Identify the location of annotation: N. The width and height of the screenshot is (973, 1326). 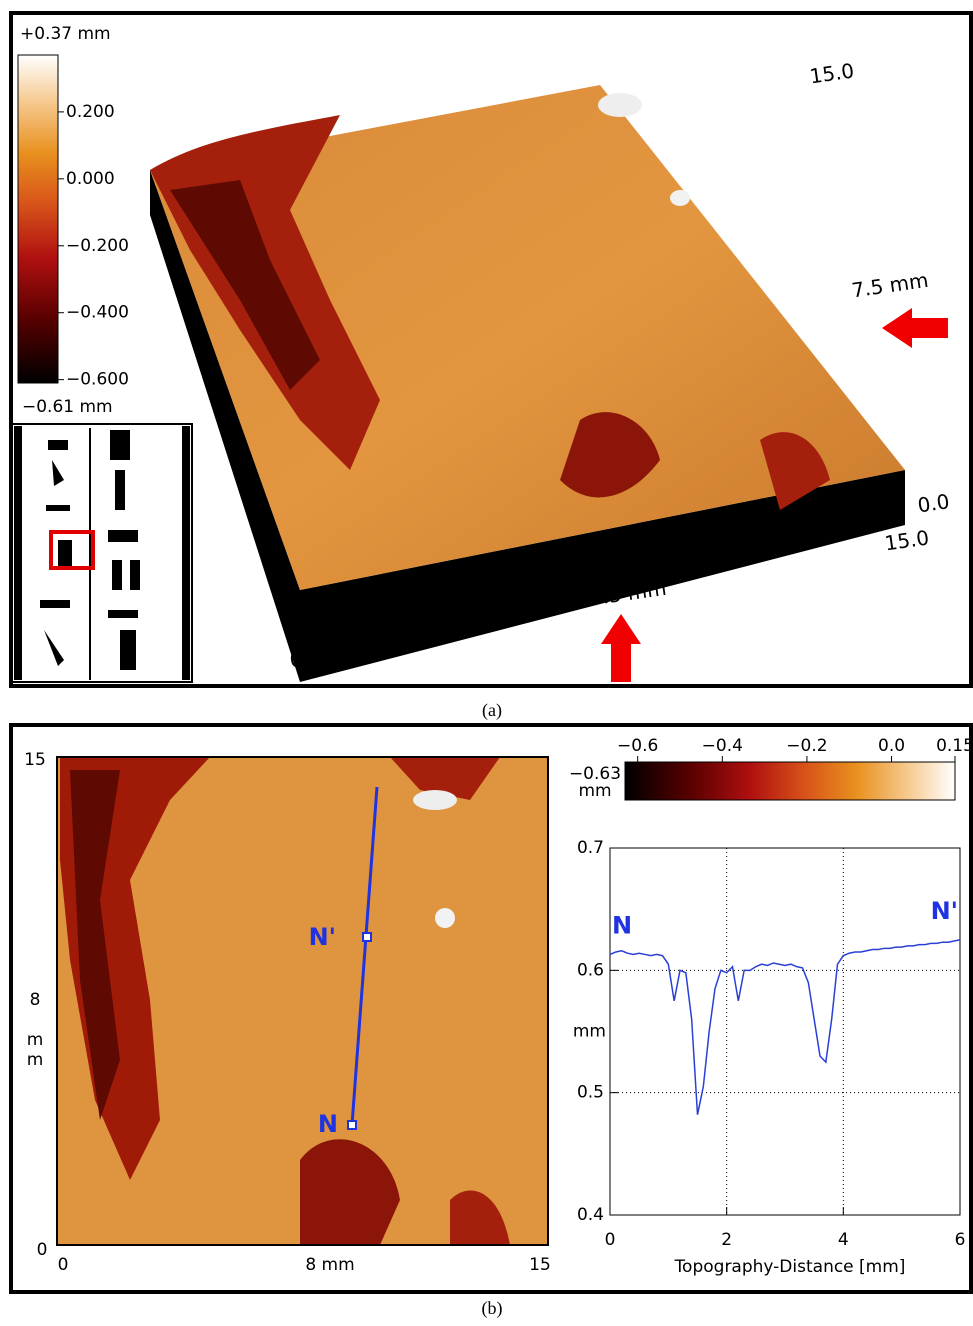
(622, 925).